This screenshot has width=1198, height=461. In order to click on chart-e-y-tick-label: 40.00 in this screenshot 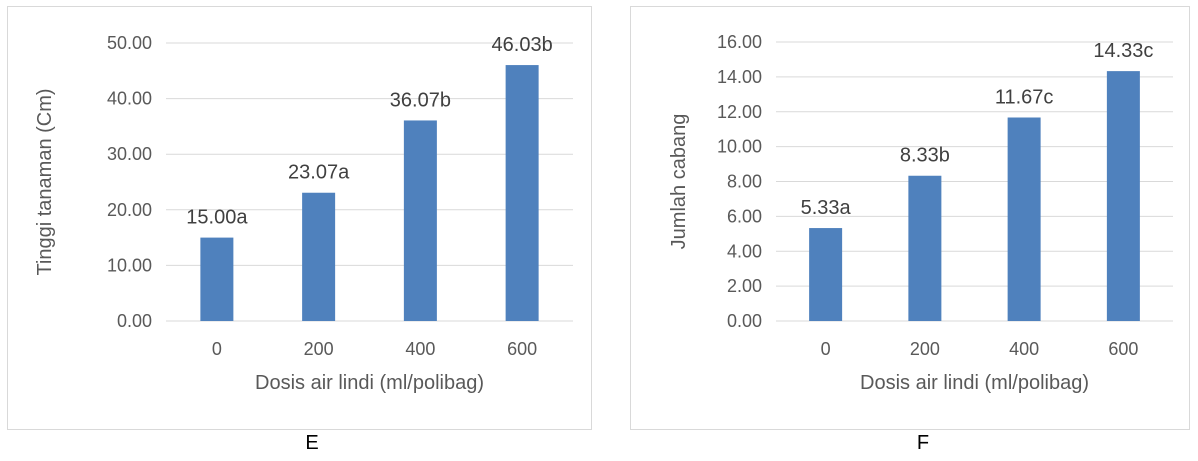, I will do `click(129, 99)`.